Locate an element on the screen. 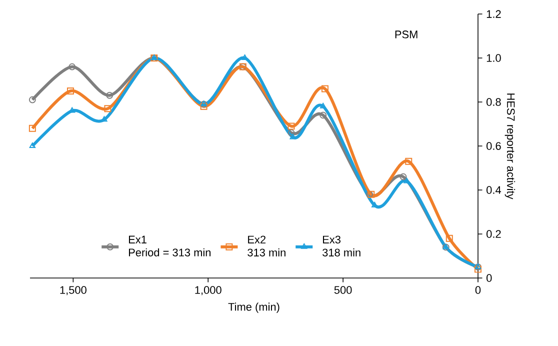 This screenshot has height=346, width=558. y-tick-label: 0.6 is located at coordinates (493, 146).